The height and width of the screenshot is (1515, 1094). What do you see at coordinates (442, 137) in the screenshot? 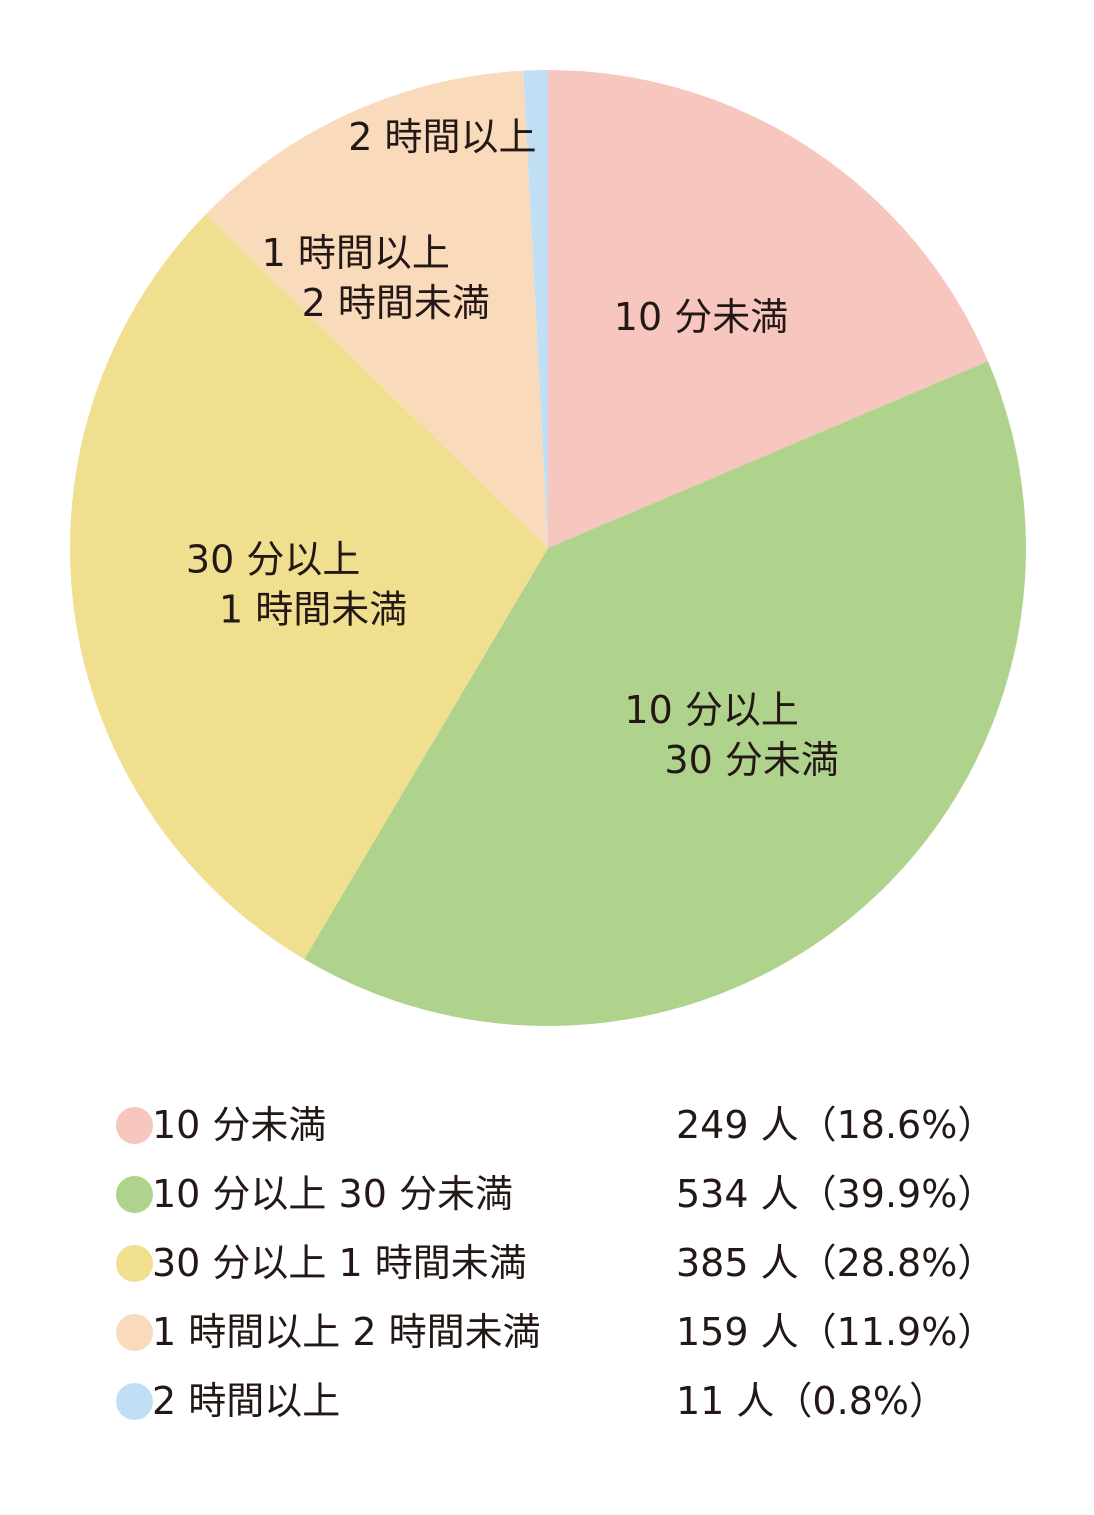
I see `slice-label: 2 時間以上` at bounding box center [442, 137].